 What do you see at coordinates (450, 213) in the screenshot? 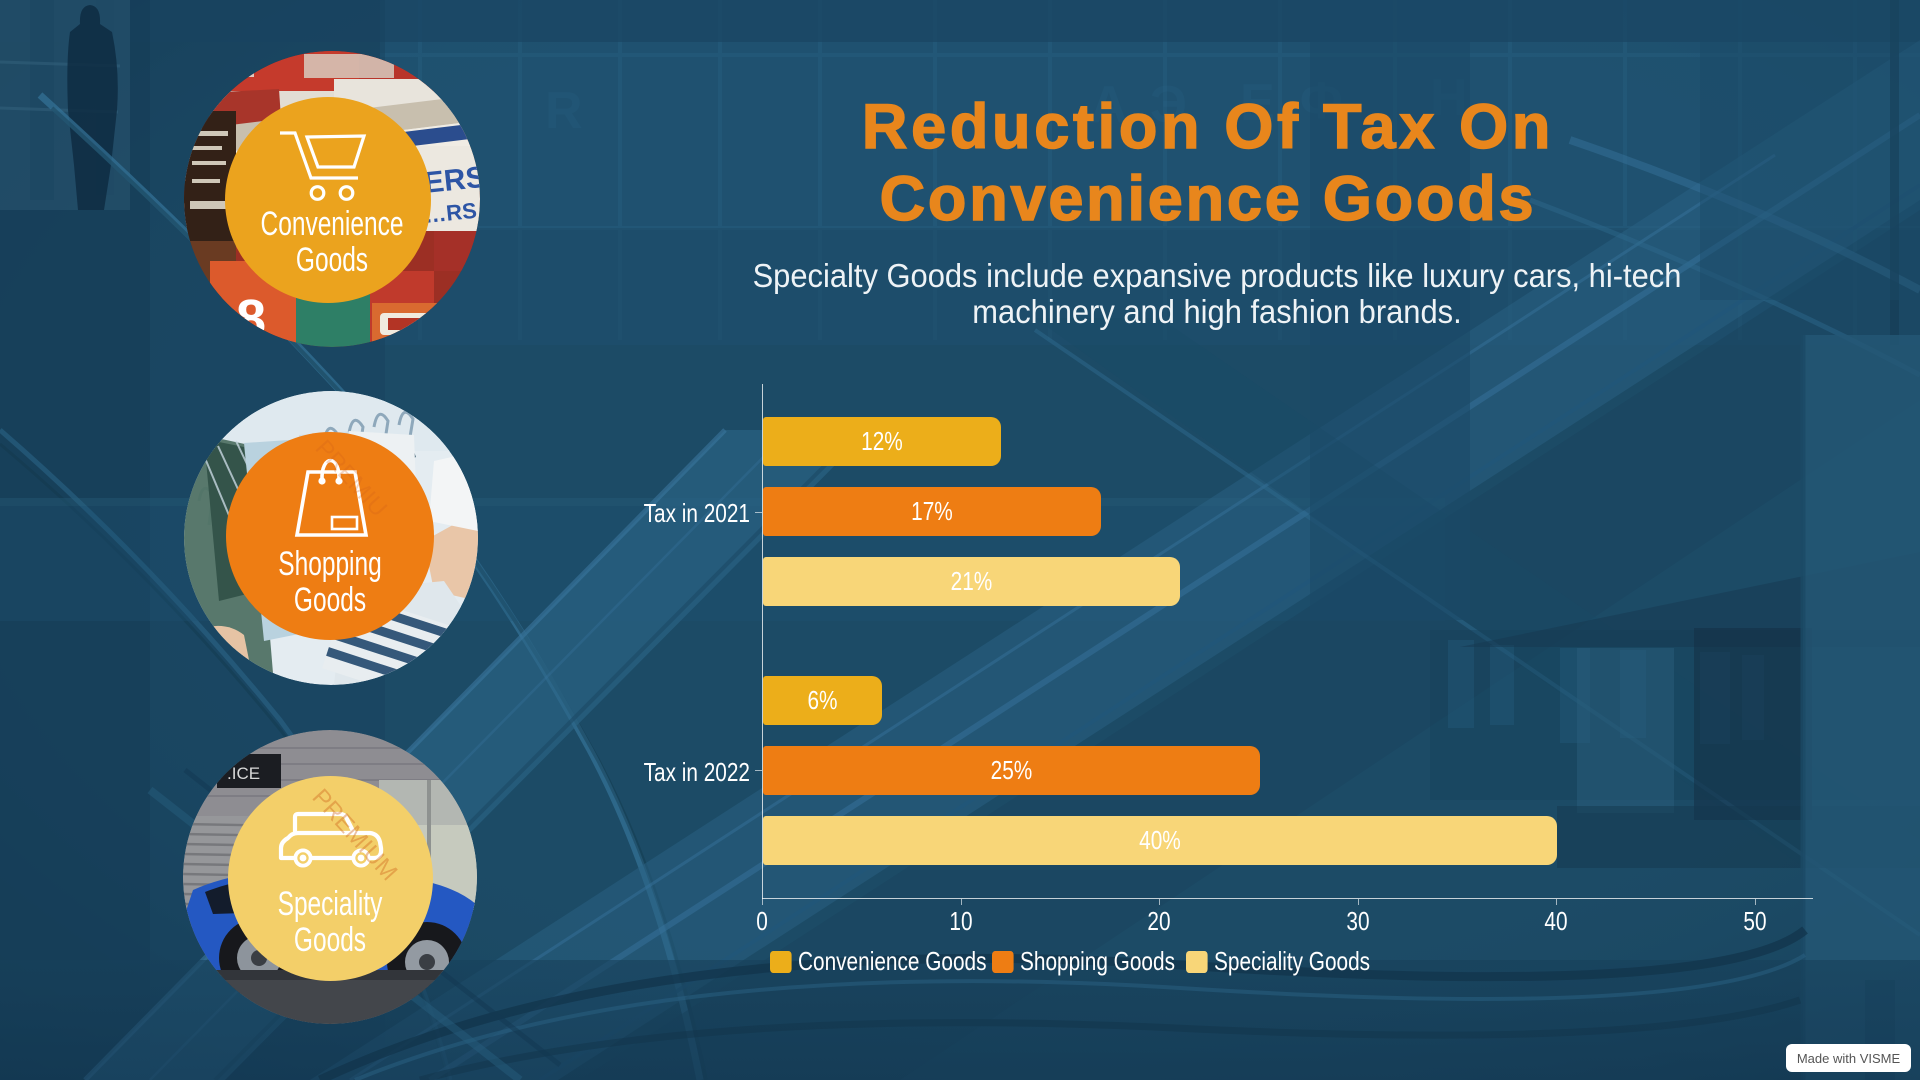
I see `svg-text: …RS` at bounding box center [450, 213].